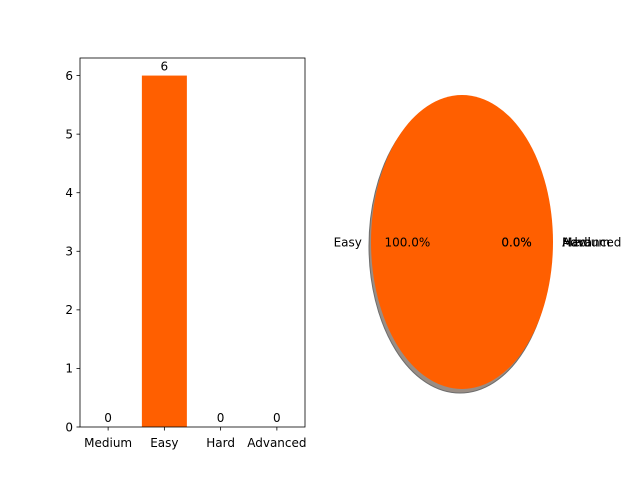 This screenshot has height=485, width=640. I want to click on x-tick-label: Advanced, so click(276, 443).